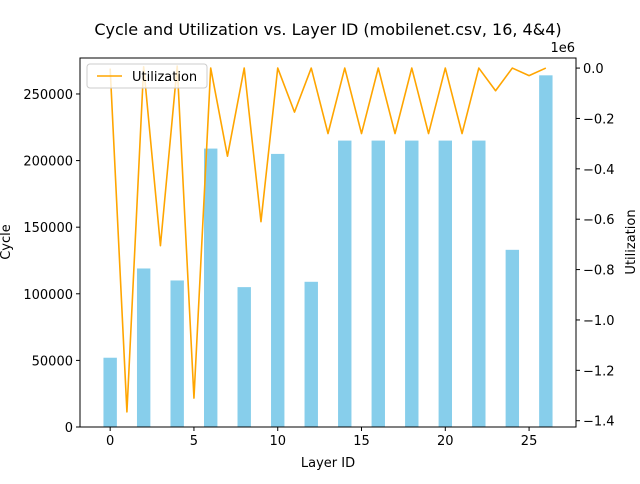  I want to click on x-tick-label: 10, so click(277, 441).